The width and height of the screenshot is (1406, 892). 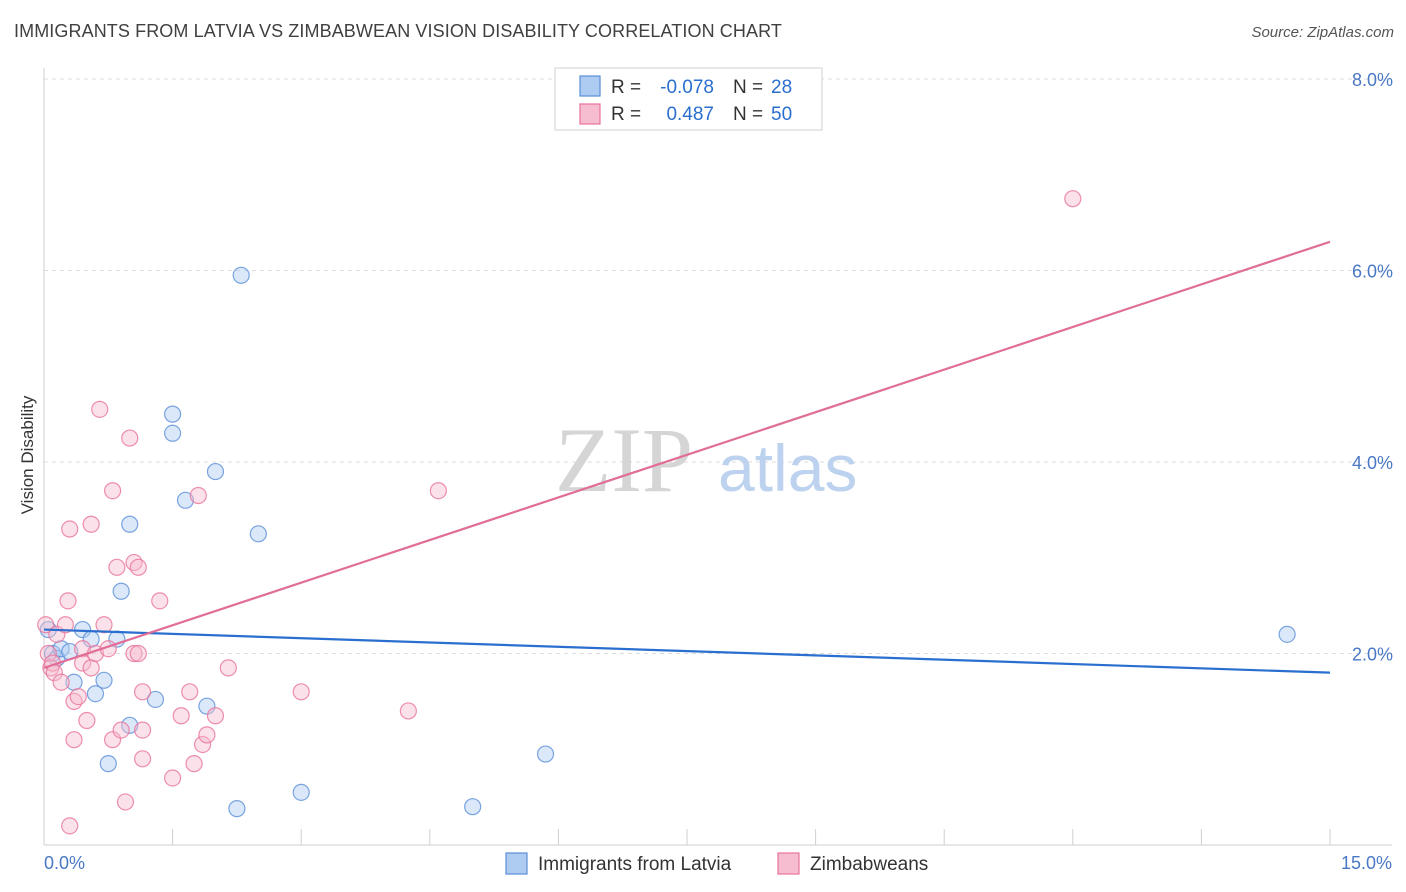 I want to click on bottom-legend-swatch-latvia, so click(x=516, y=863).